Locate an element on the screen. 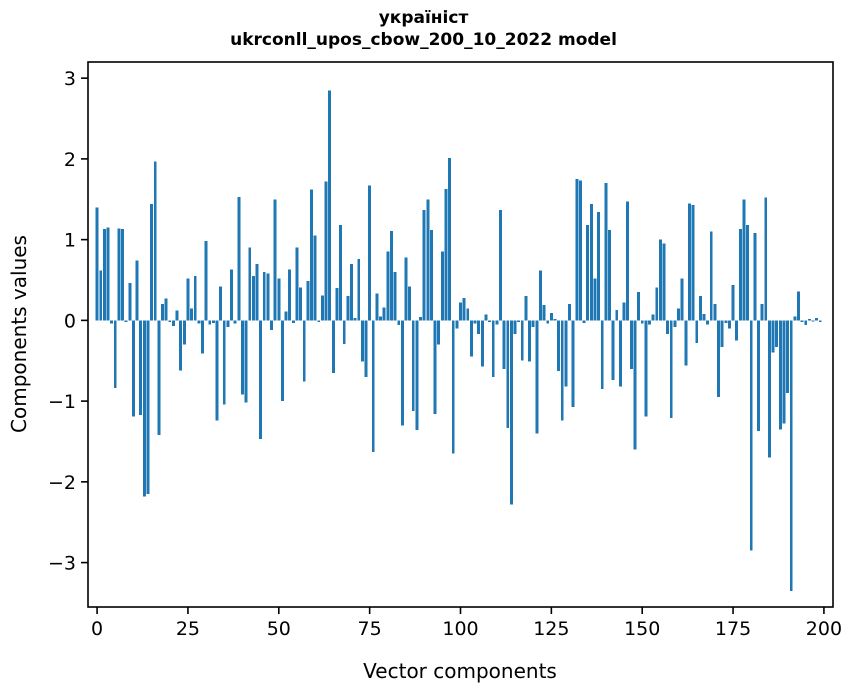  y-tick-label: 2 is located at coordinates (70, 160).